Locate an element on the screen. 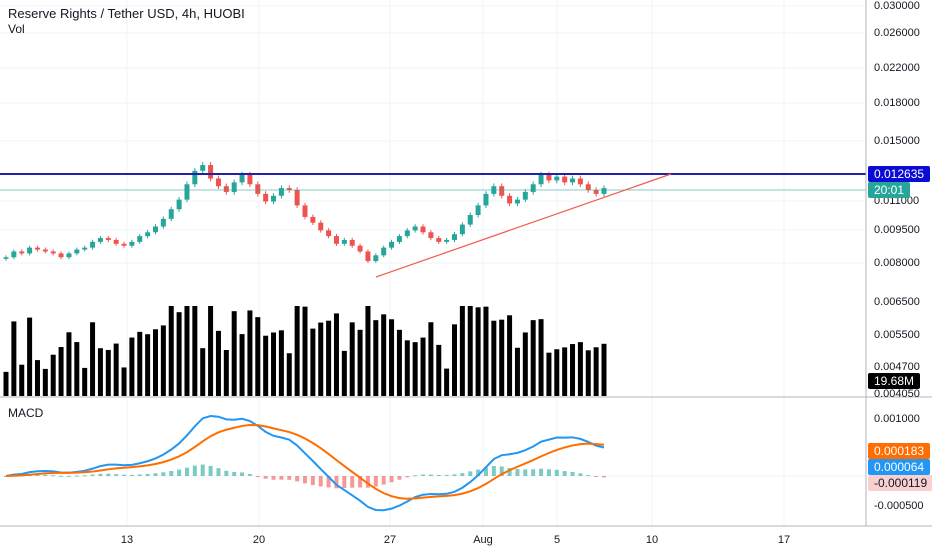  price-tick: 0.005500 is located at coordinates (897, 335).